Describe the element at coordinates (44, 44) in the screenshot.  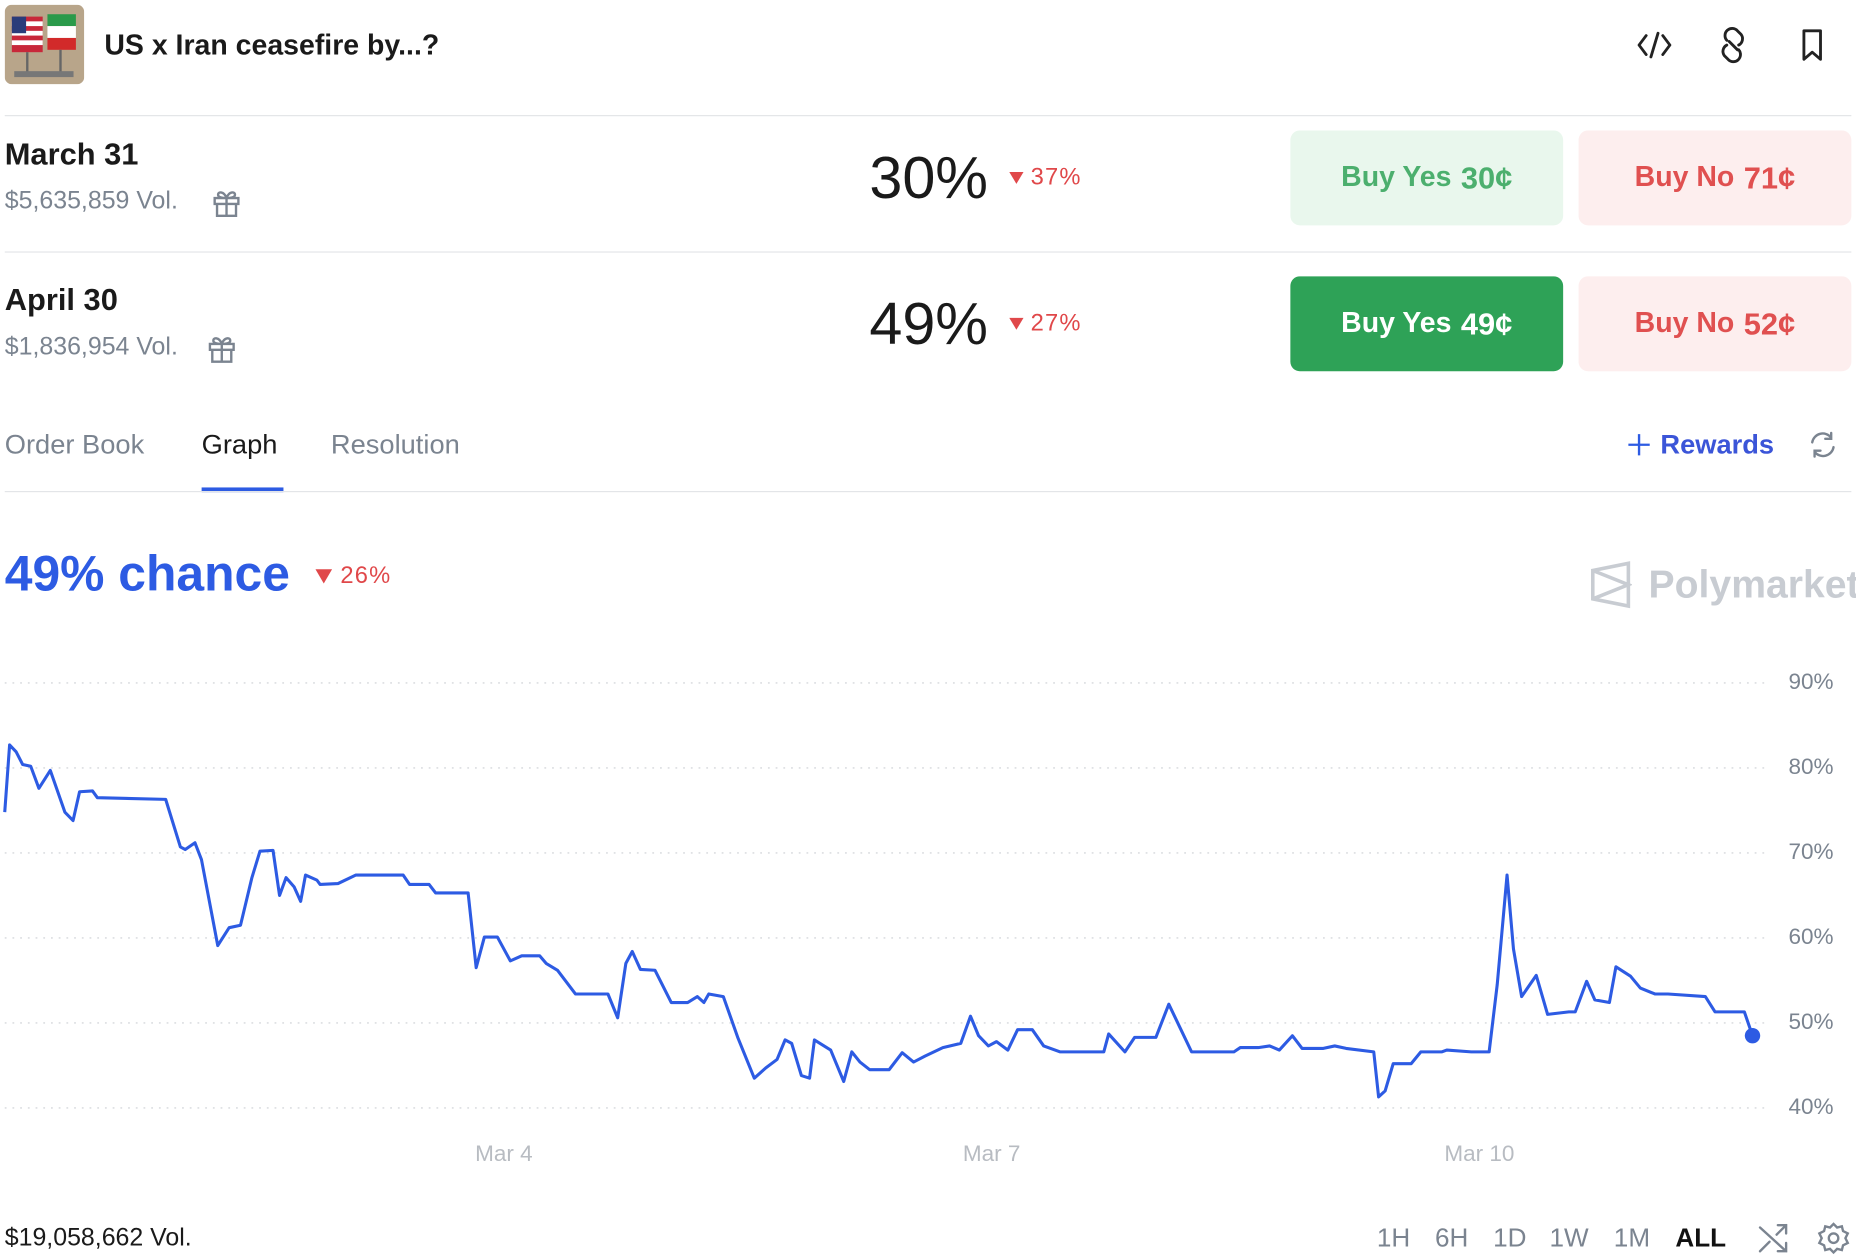
I see `market-thumbnail` at that location.